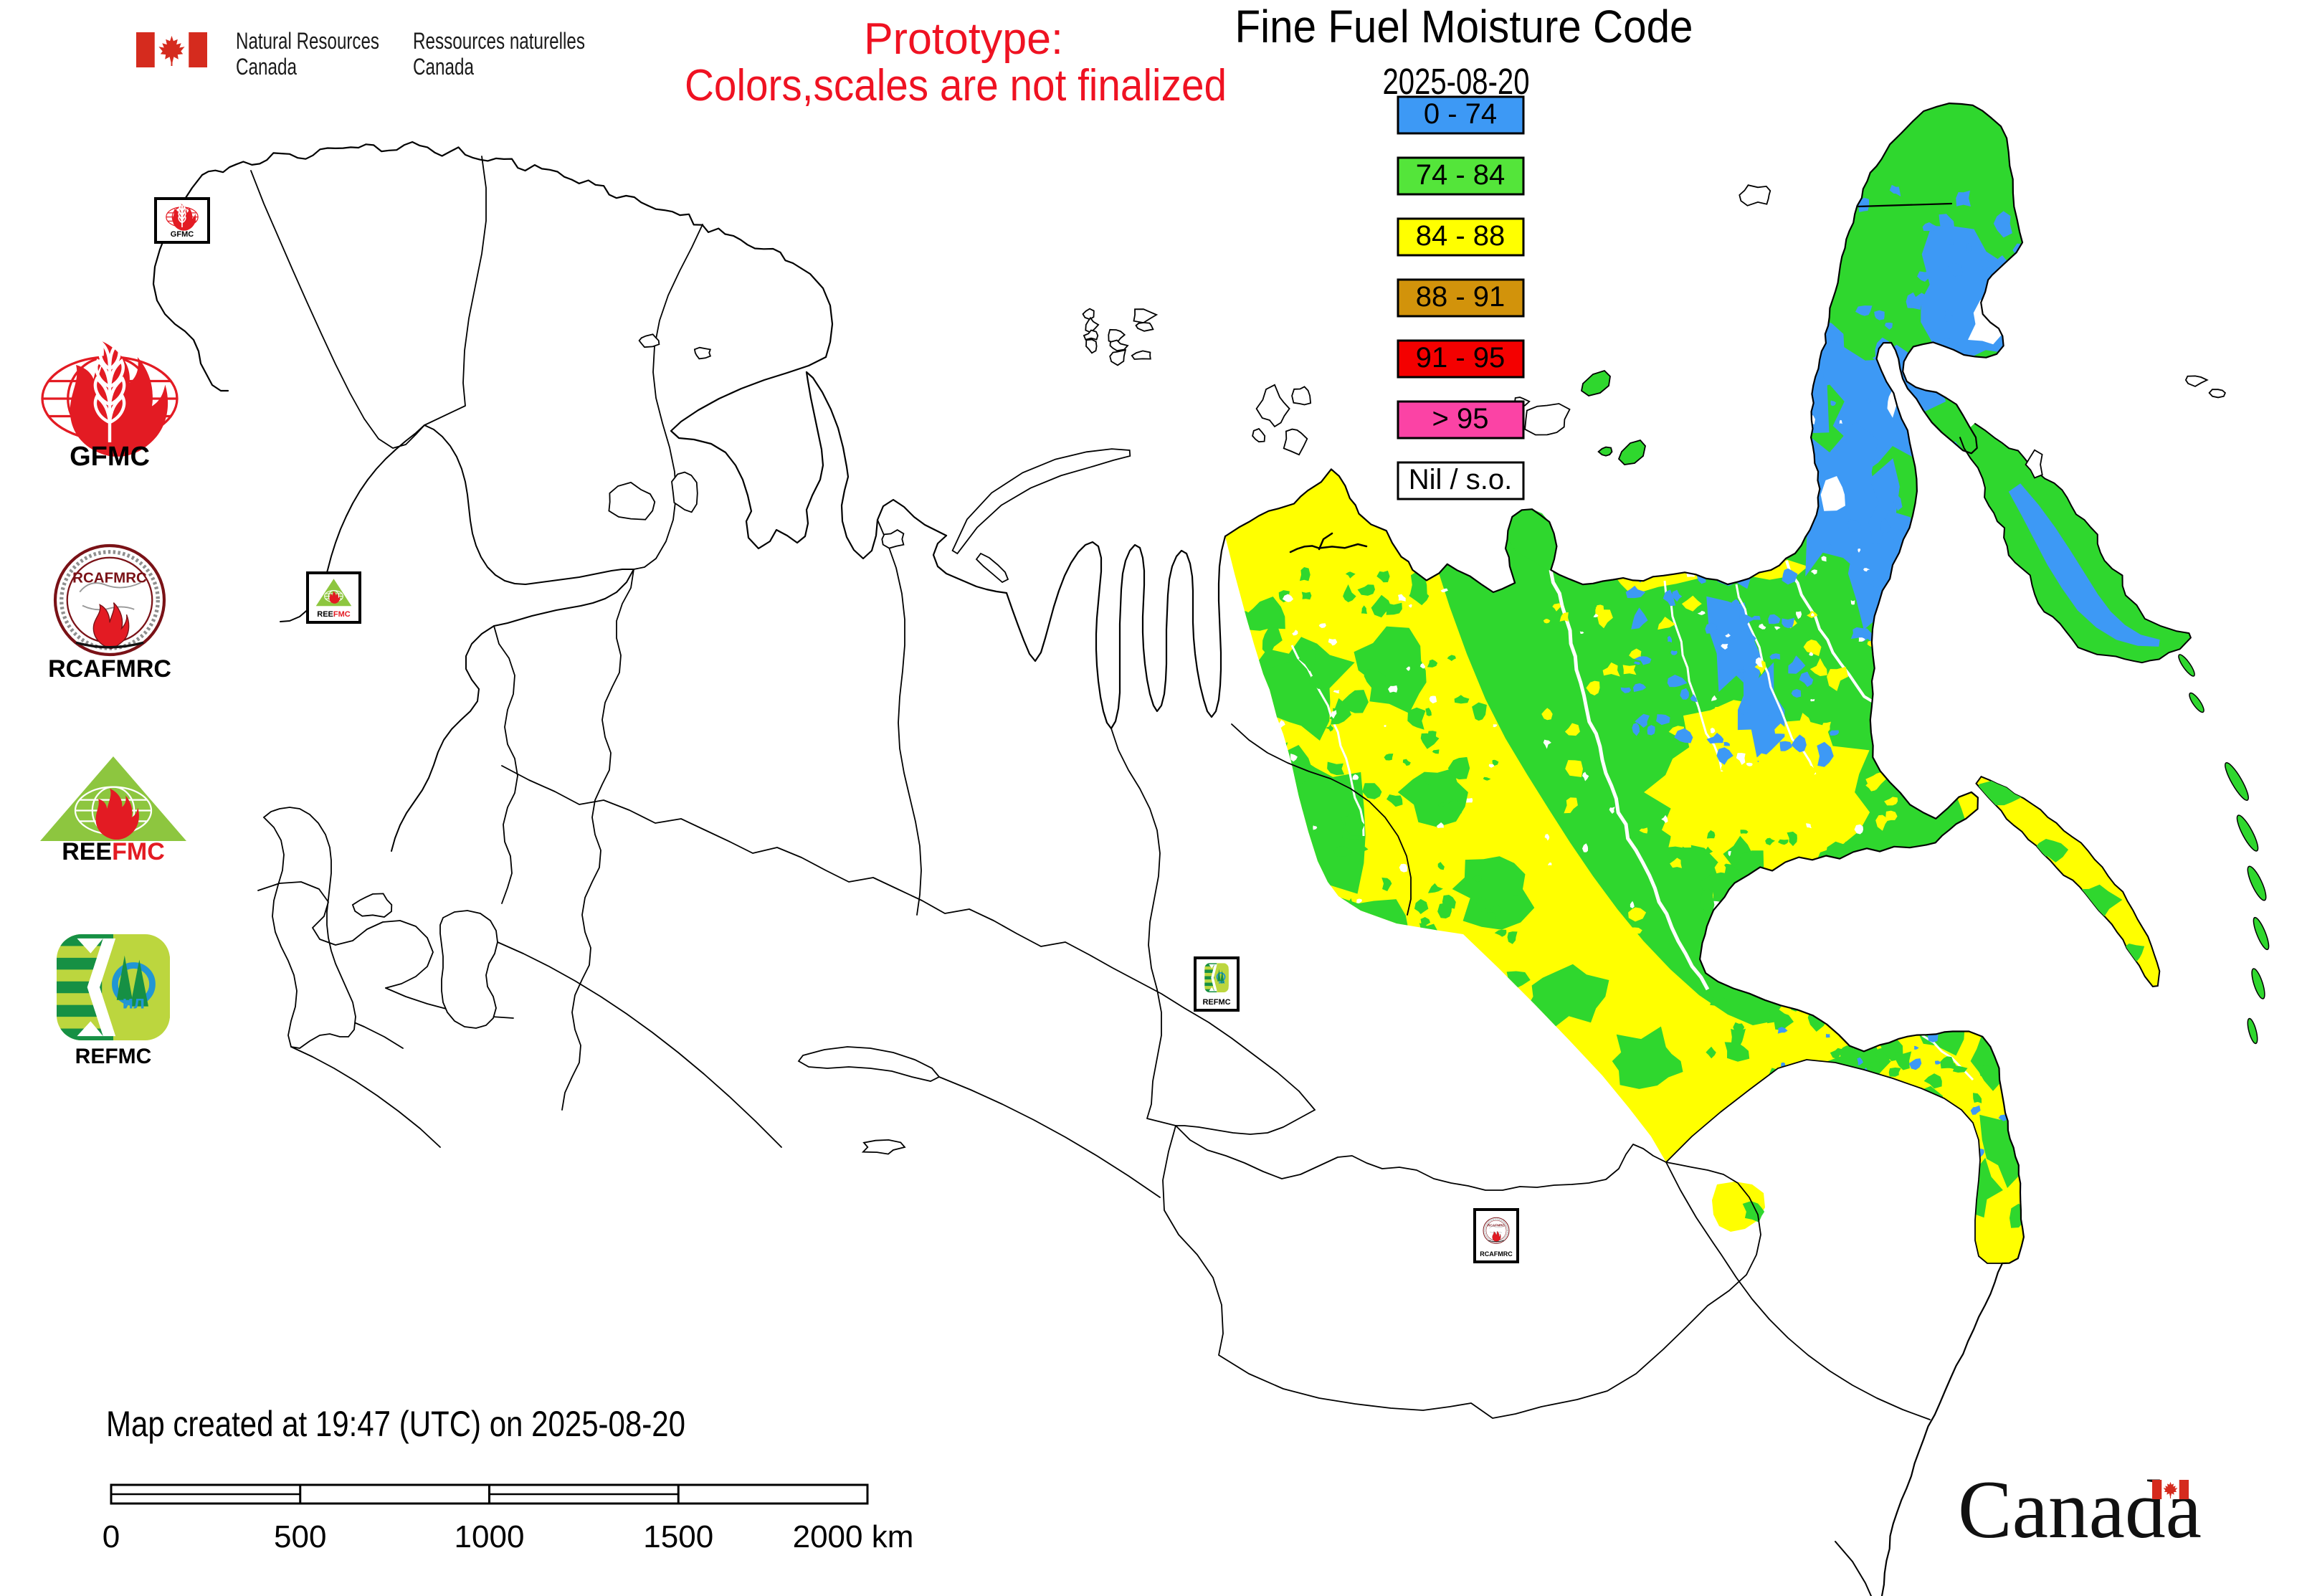 The height and width of the screenshot is (1596, 2302). I want to click on svg-text: 1500, so click(678, 1536).